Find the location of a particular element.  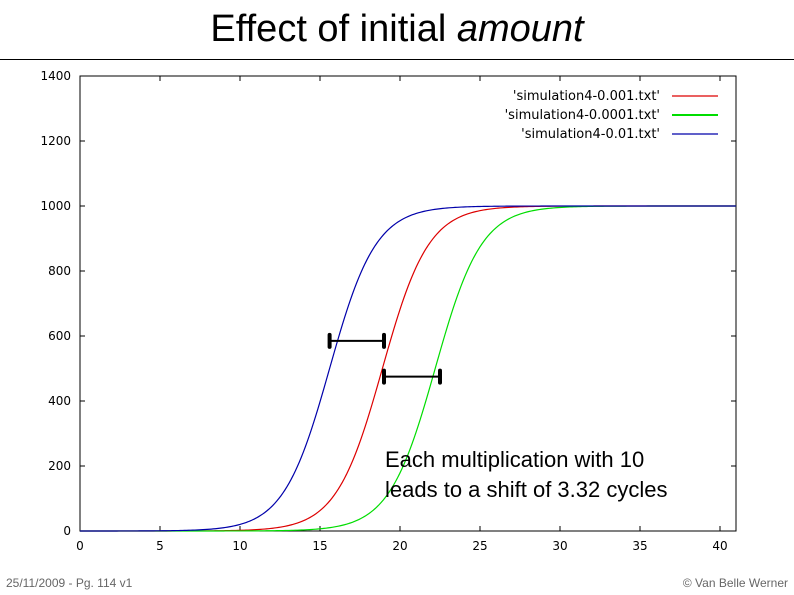

x-tick-label: 25 is located at coordinates (479, 546).